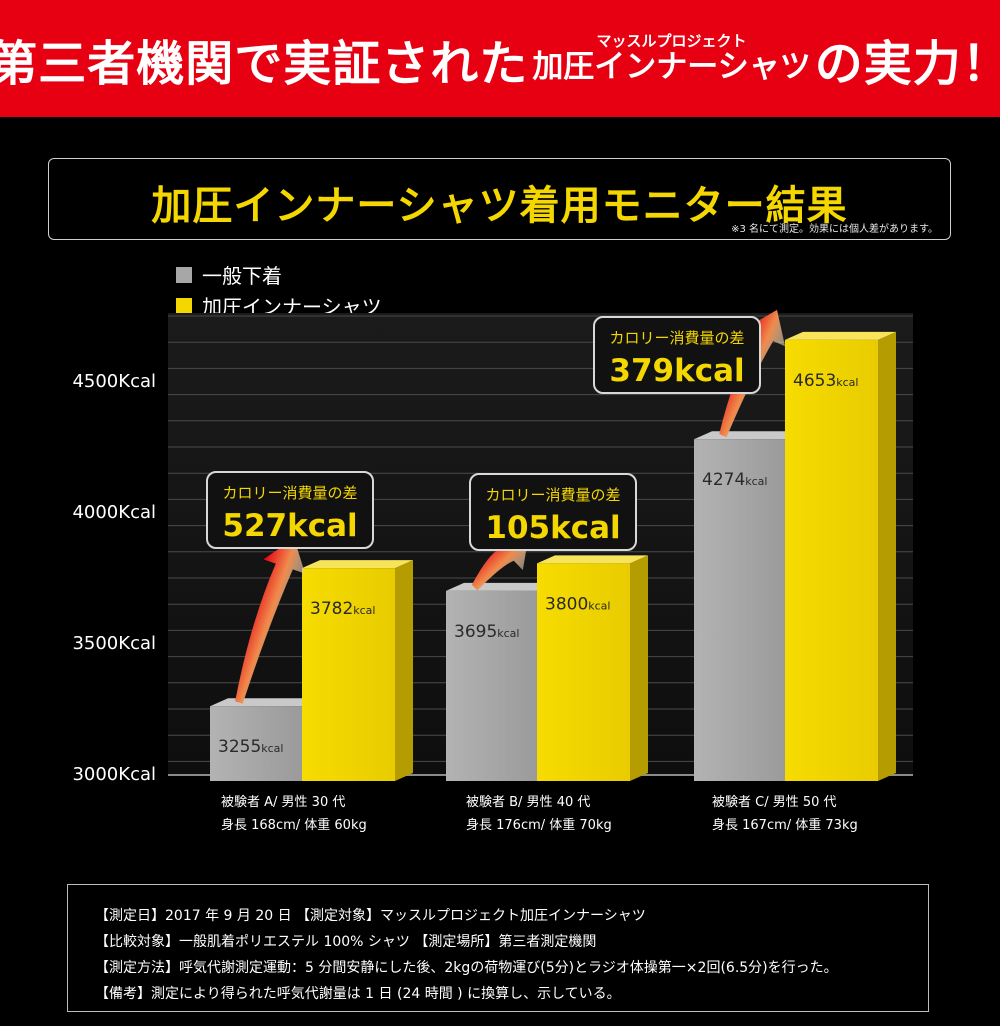 The width and height of the screenshot is (1000, 1026). I want to click on header-part1: 第三者機関で実証された, so click(264, 63).